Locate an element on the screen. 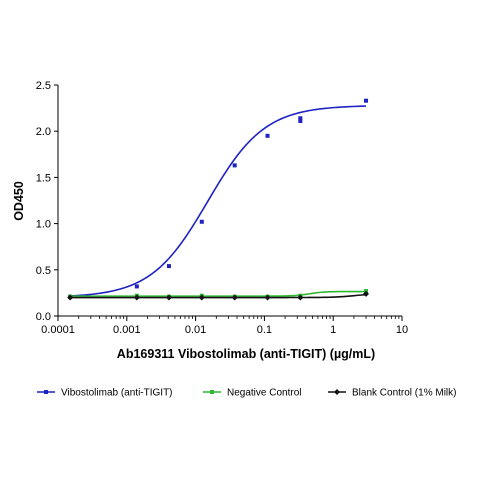  x-tick-label: 0.001 is located at coordinates (127, 330).